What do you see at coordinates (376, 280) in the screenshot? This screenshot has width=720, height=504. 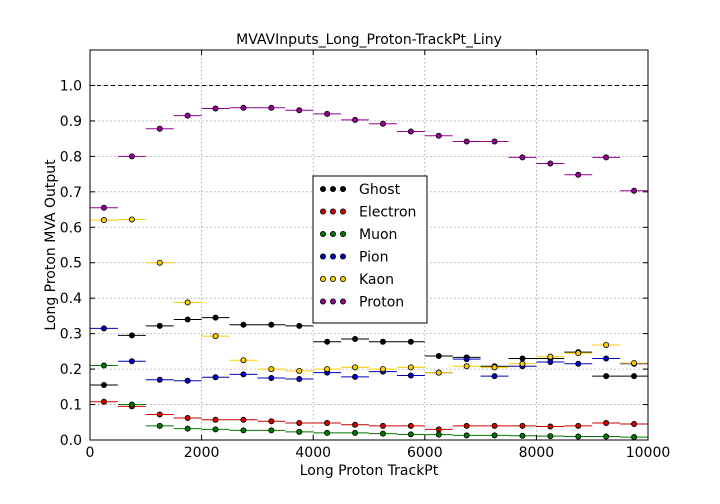 I see `legend-label: Kaon` at bounding box center [376, 280].